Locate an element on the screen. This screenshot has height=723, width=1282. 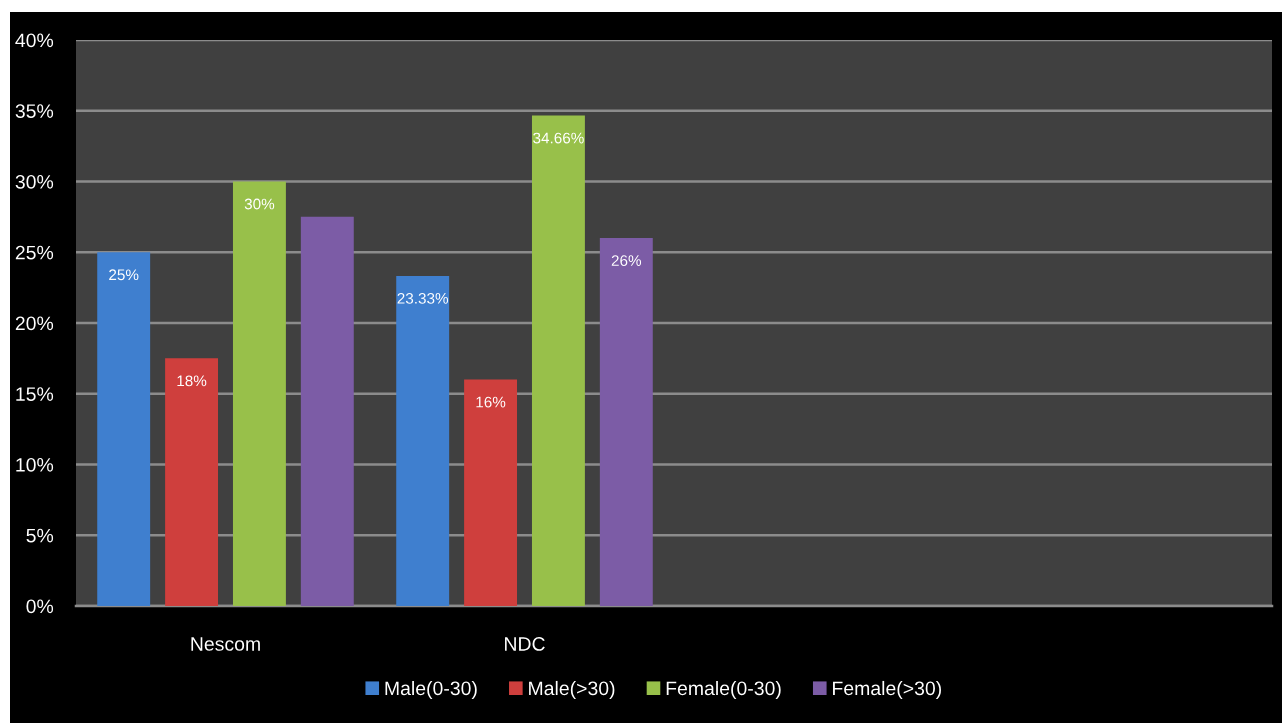
x-tick-label: Nescom is located at coordinates (225, 644).